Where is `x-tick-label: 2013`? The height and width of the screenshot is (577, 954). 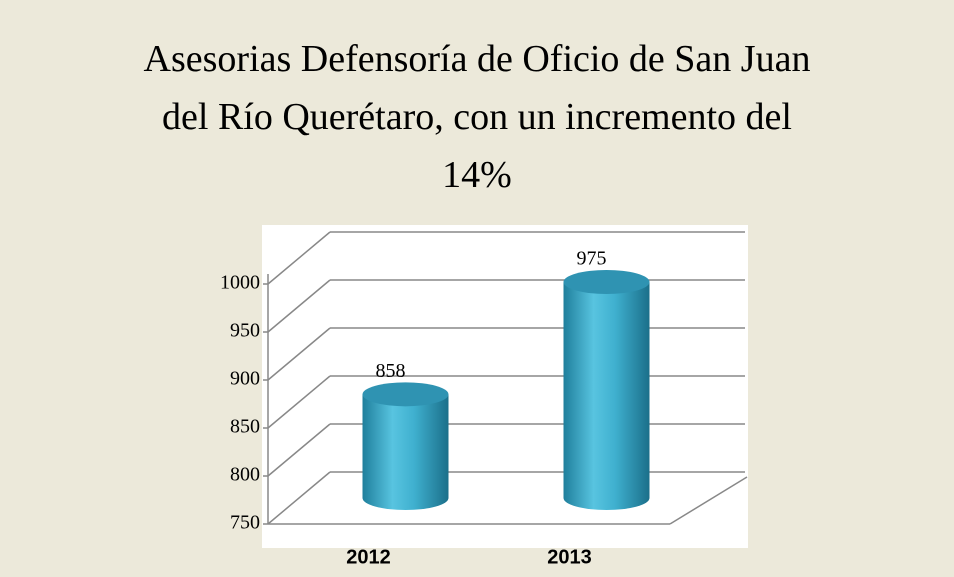 x-tick-label: 2013 is located at coordinates (569, 557).